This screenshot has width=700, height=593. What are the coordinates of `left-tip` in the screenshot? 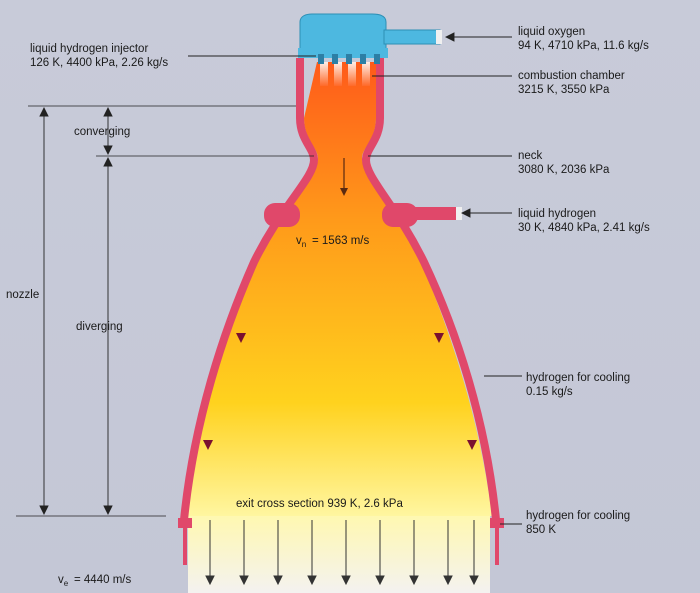 It's located at (185, 523).